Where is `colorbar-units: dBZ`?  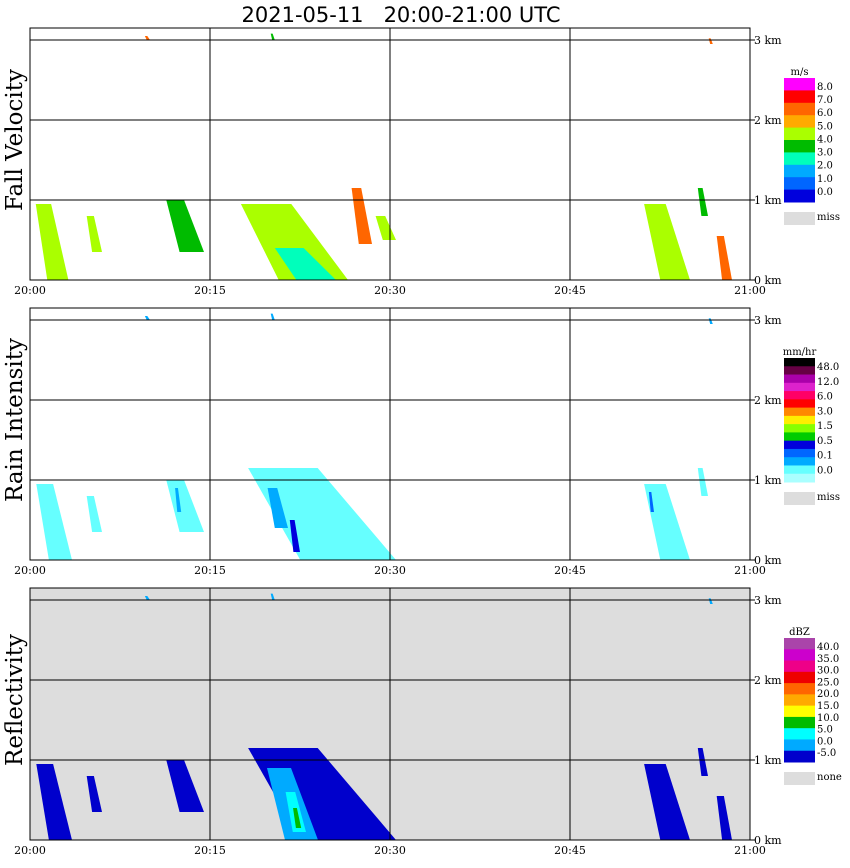 colorbar-units: dBZ is located at coordinates (799, 632).